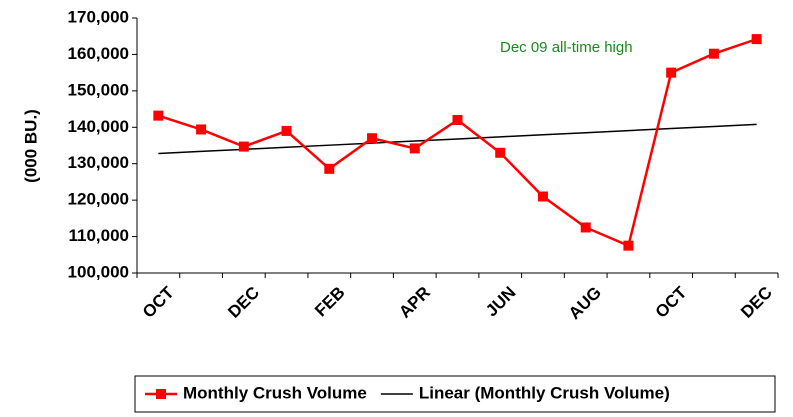 The height and width of the screenshot is (417, 793). What do you see at coordinates (98, 235) in the screenshot?
I see `y-tick-label: 110,000` at bounding box center [98, 235].